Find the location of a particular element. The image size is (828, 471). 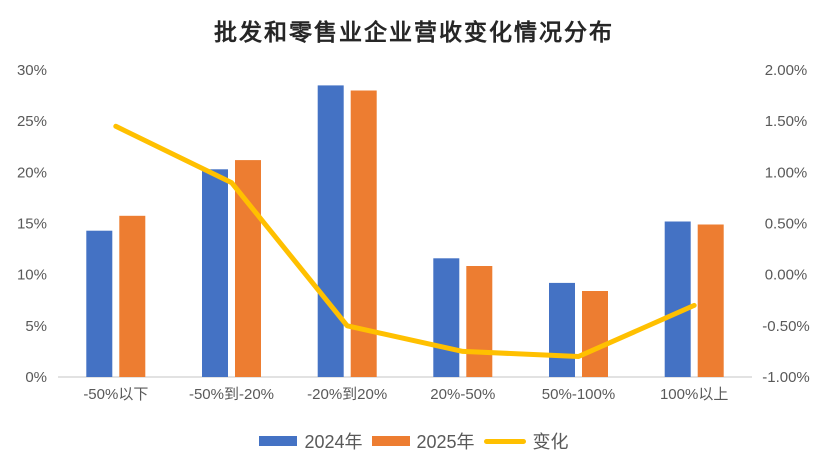

right-axis-tick-label: -0.50% is located at coordinates (786, 326).